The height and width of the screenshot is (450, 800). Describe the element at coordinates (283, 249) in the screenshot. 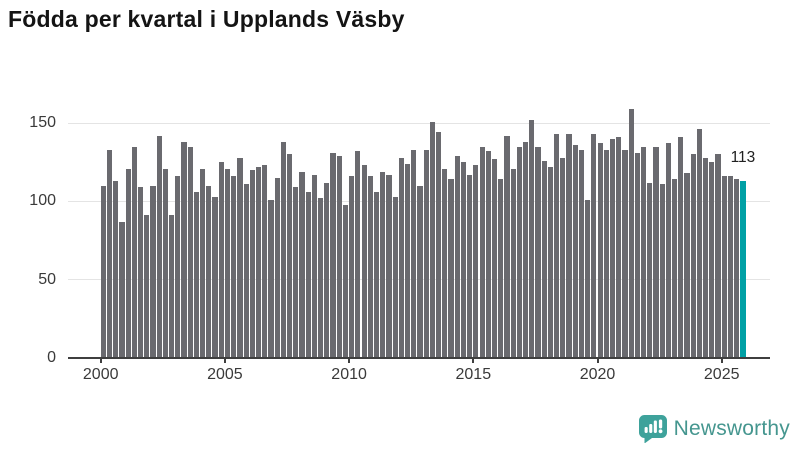

I see `bar-2007-q2` at that location.